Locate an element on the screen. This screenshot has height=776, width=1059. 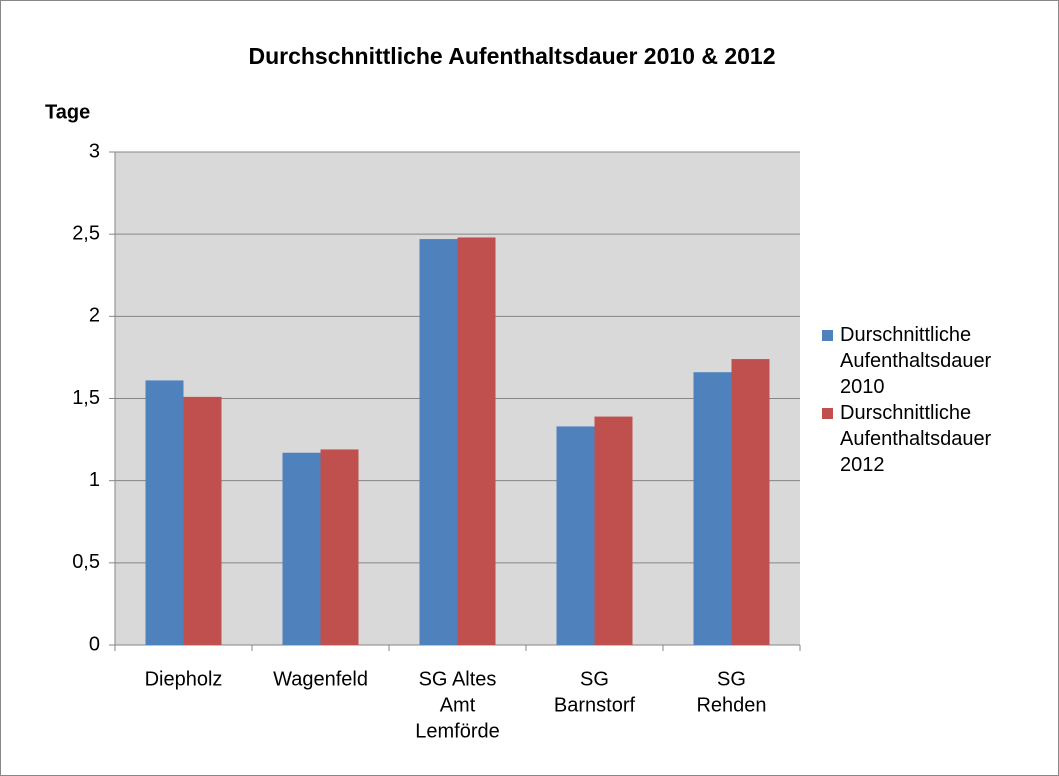
legend-item: Durschnittliche Aufenthaltsdauer 2010 is located at coordinates (922, 361).